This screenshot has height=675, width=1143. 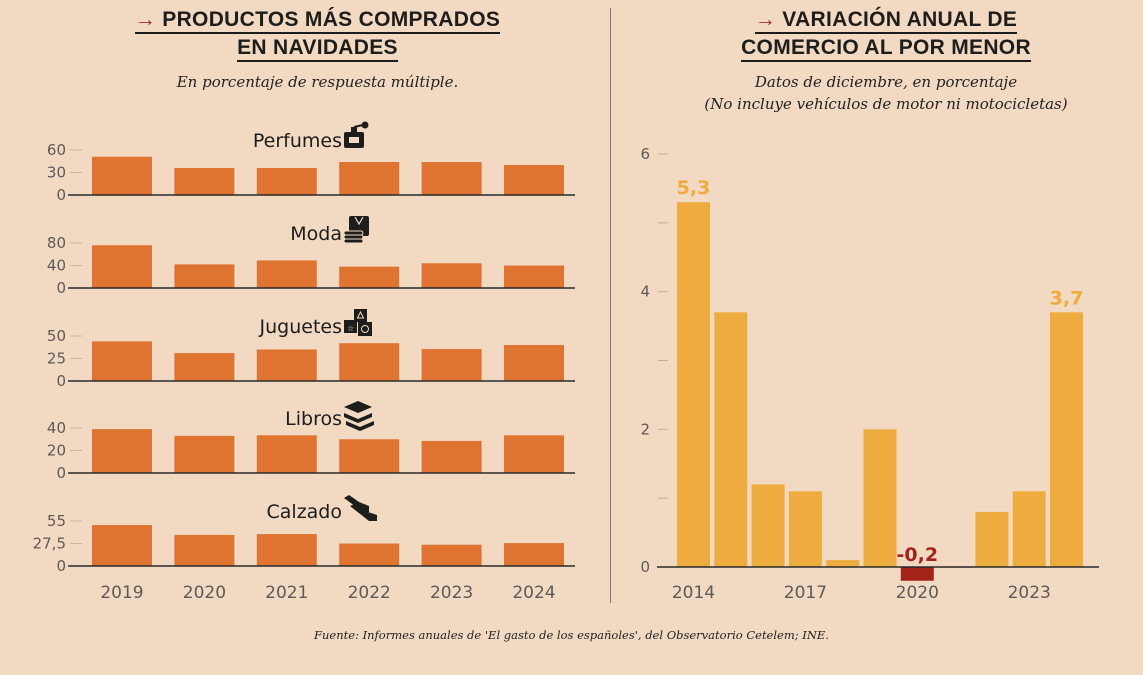 I want to click on bar-2019, so click(x=880, y=498).